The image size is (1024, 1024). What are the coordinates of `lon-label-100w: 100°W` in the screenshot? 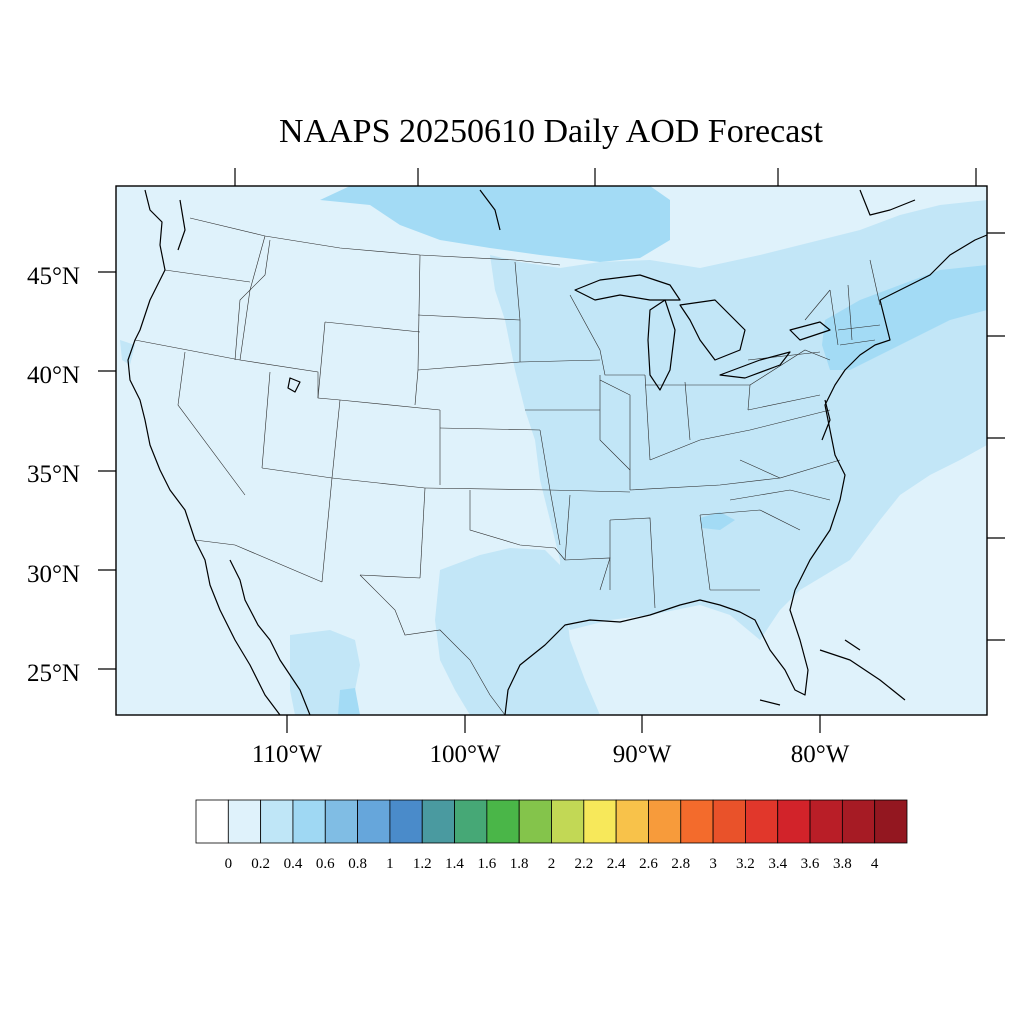 It's located at (464, 754).